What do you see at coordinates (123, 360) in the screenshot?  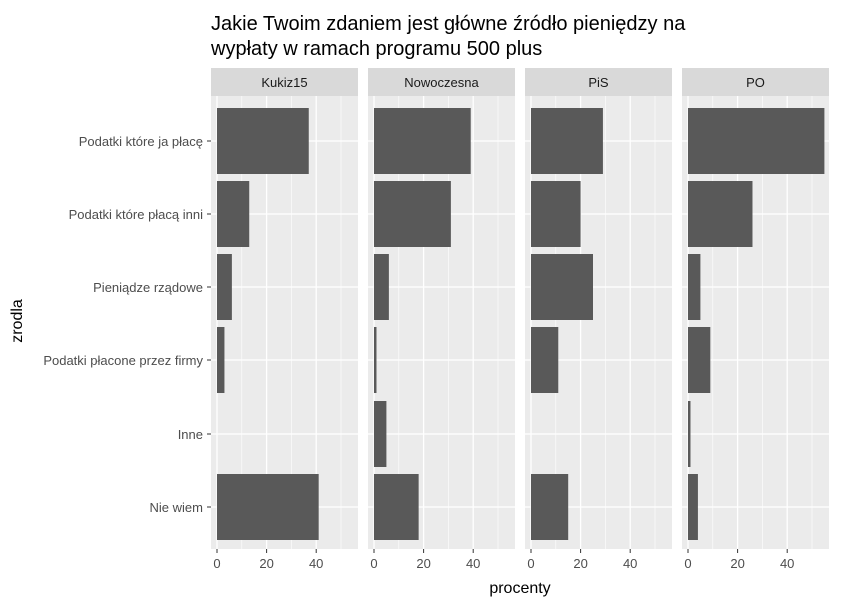 I see `y-tick-label: Podatki płacone przez firmy` at bounding box center [123, 360].